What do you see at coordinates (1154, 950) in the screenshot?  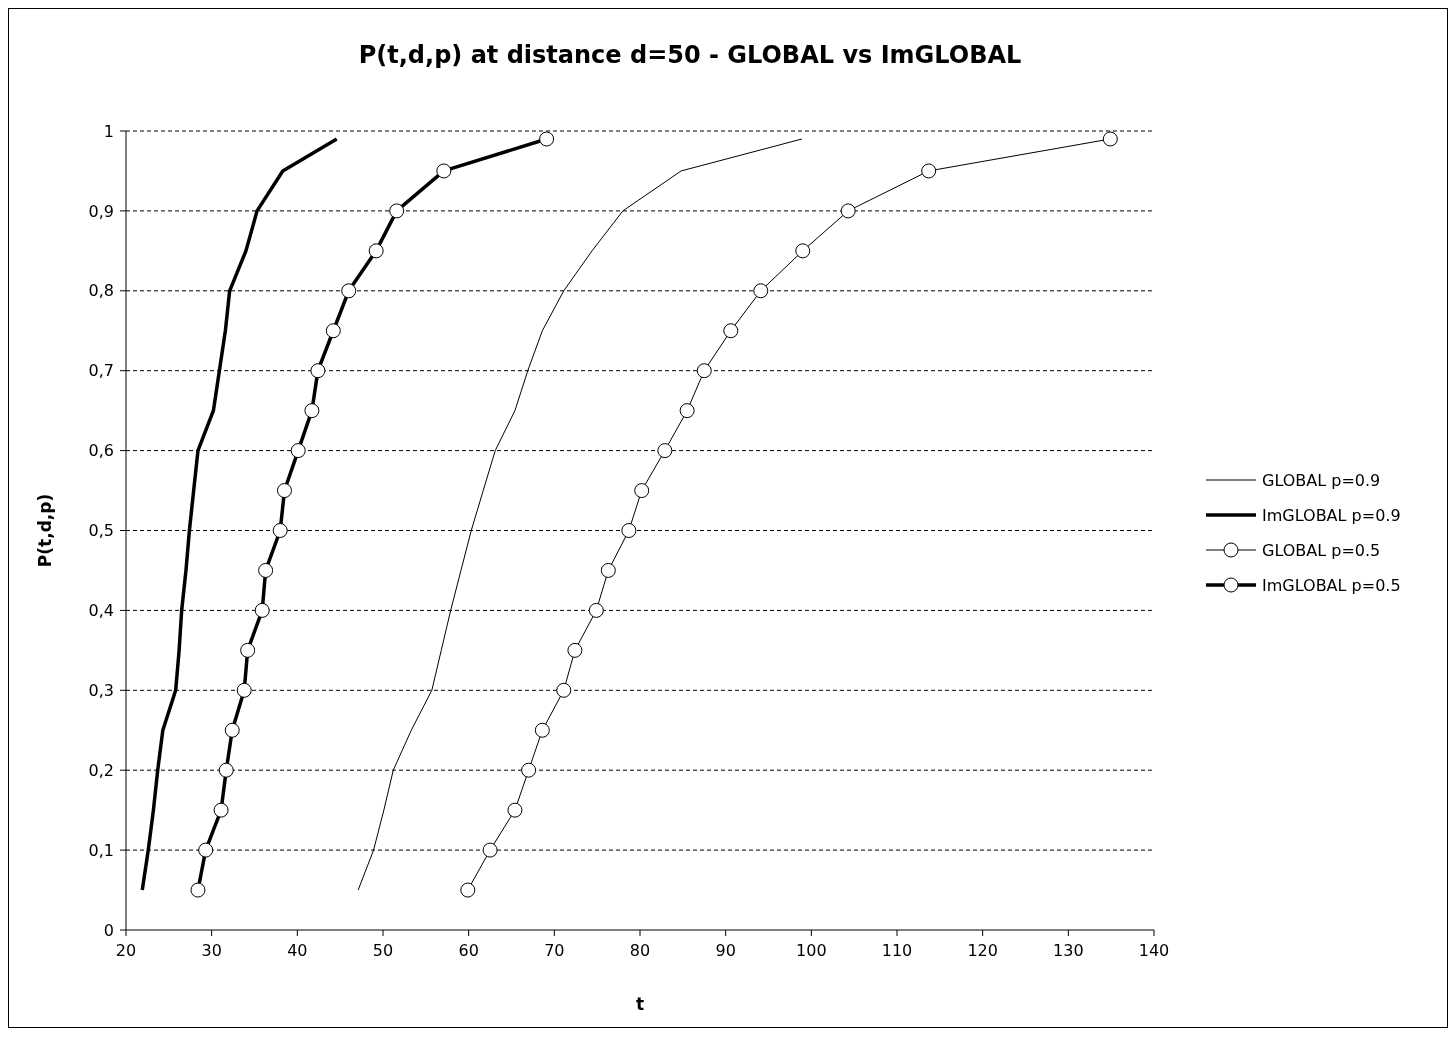 I see `x-tick-label: 140` at bounding box center [1154, 950].